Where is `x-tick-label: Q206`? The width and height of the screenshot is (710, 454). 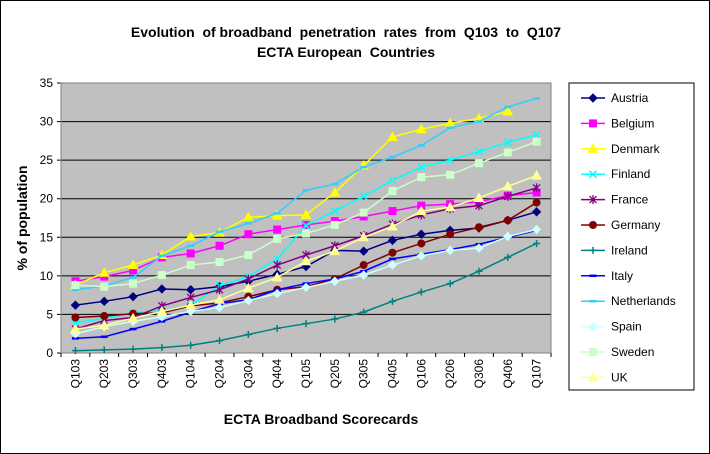 x-tick-label: Q206 is located at coordinates (450, 374).